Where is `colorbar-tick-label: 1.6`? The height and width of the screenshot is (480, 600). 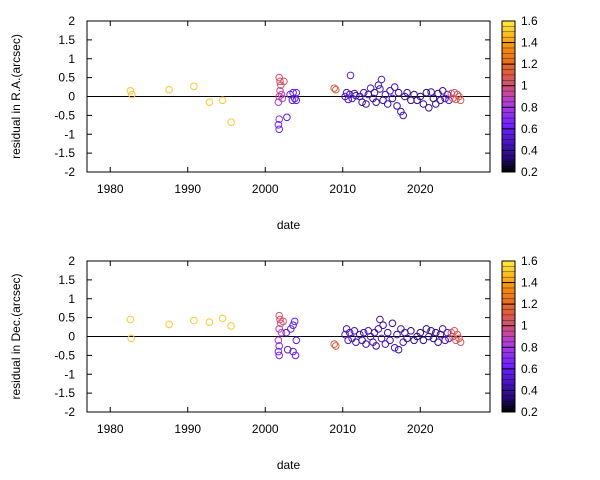
colorbar-tick-label: 1.6 is located at coordinates (529, 21).